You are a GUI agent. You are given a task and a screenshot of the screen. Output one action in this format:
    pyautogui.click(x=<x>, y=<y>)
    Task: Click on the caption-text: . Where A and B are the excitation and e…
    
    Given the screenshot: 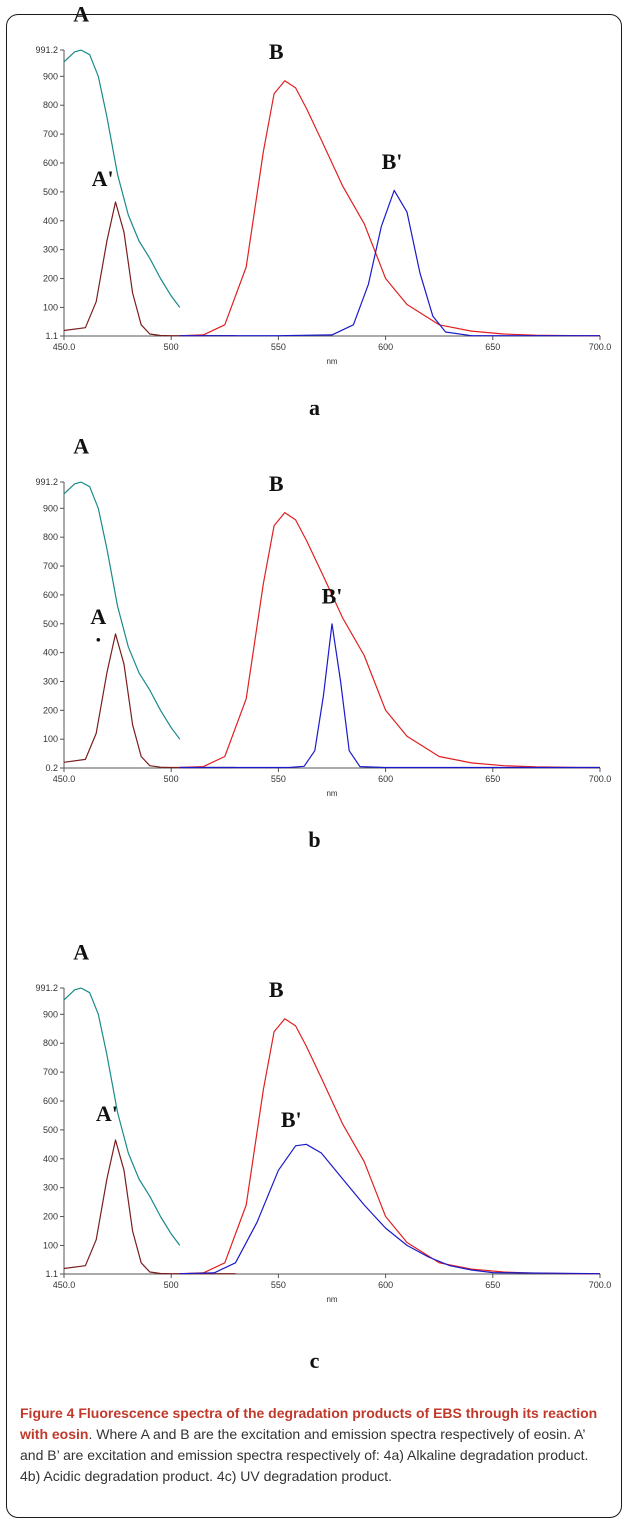 What is the action you would take?
    pyautogui.click(x=304, y=1455)
    